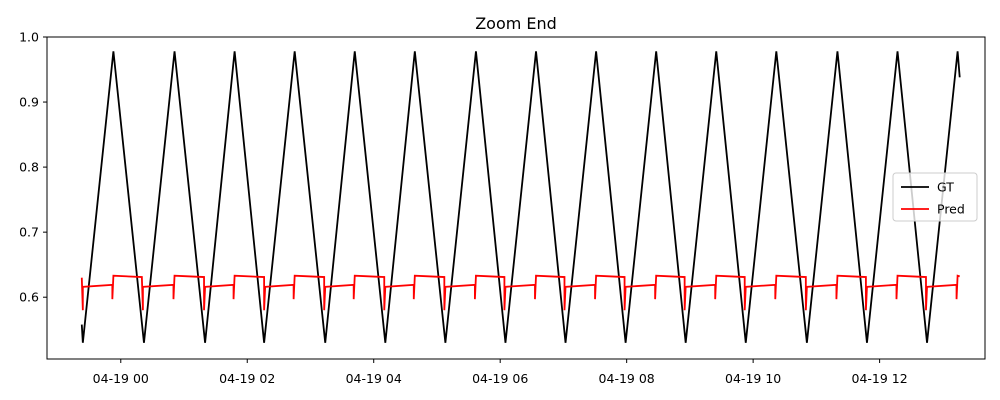 The image size is (1000, 400). Describe the element at coordinates (627, 378) in the screenshot. I see `x-tick-label: 04-19 08` at that location.